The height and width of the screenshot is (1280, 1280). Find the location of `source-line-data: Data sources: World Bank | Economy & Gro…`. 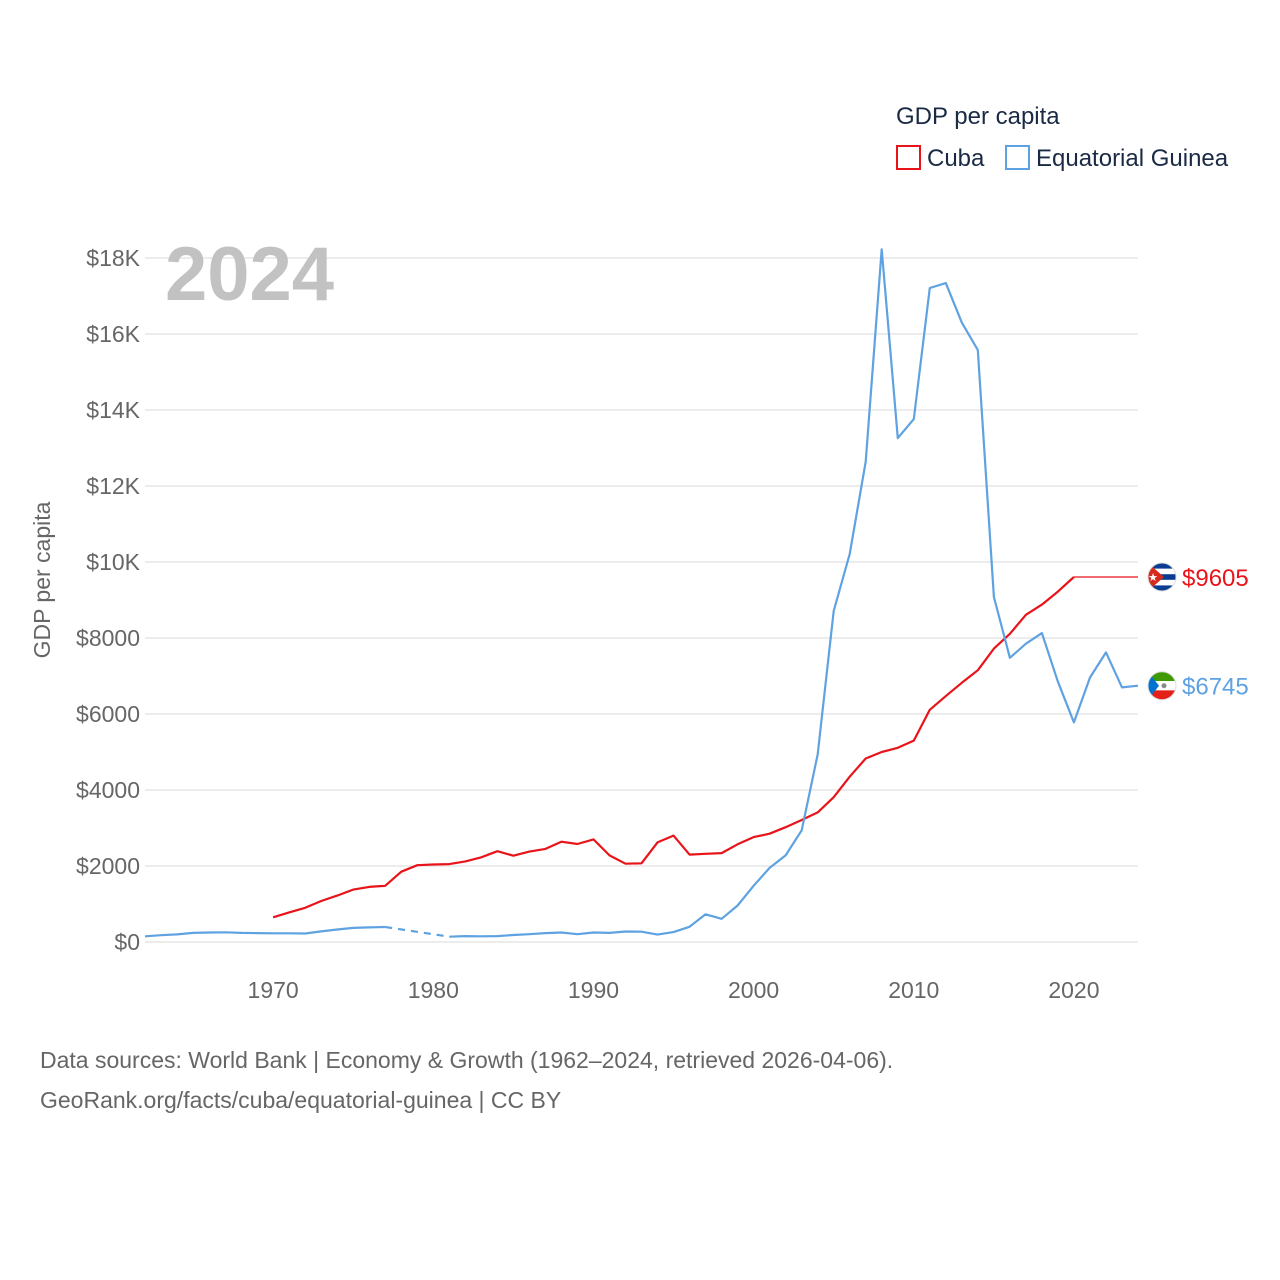

source-line-data: Data sources: World Bank | Economy & Gro… is located at coordinates (467, 1060).